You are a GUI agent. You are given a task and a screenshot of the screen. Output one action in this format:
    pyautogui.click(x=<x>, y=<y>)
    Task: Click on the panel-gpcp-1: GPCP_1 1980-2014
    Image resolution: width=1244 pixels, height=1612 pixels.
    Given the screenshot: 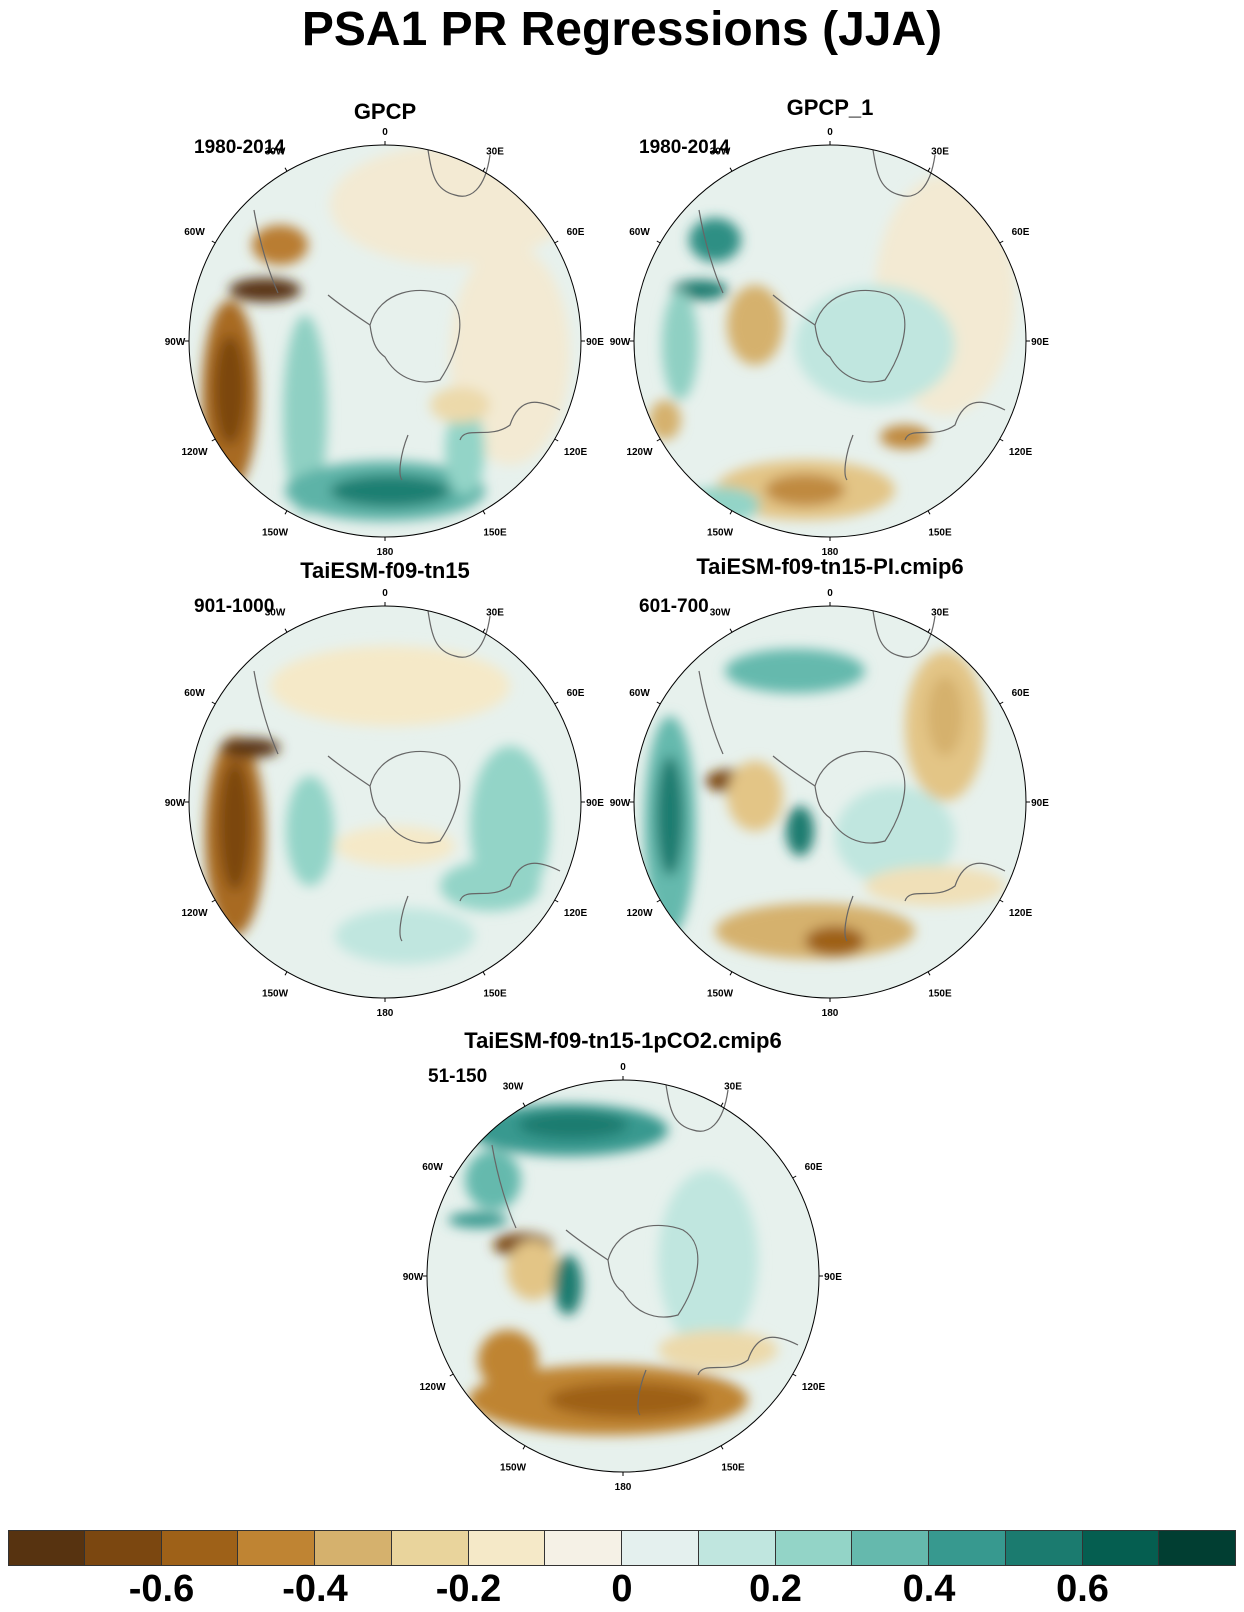 What is the action you would take?
    pyautogui.click(x=830, y=330)
    